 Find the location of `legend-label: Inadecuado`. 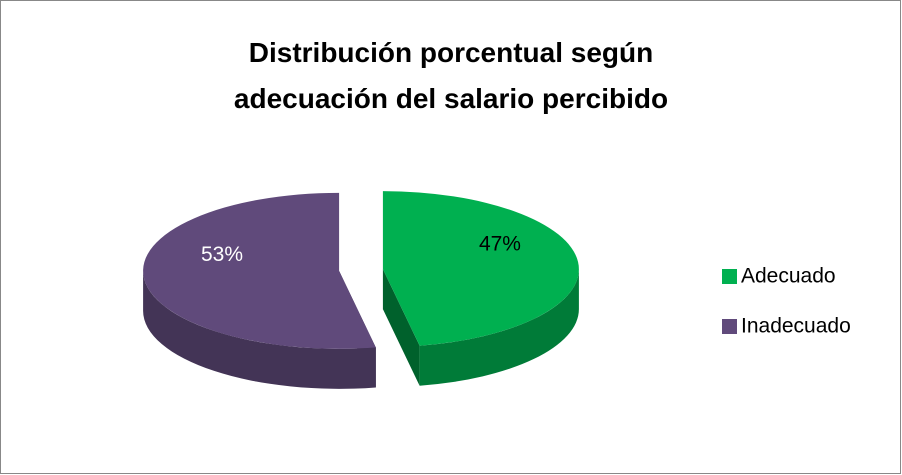

legend-label: Inadecuado is located at coordinates (796, 326).